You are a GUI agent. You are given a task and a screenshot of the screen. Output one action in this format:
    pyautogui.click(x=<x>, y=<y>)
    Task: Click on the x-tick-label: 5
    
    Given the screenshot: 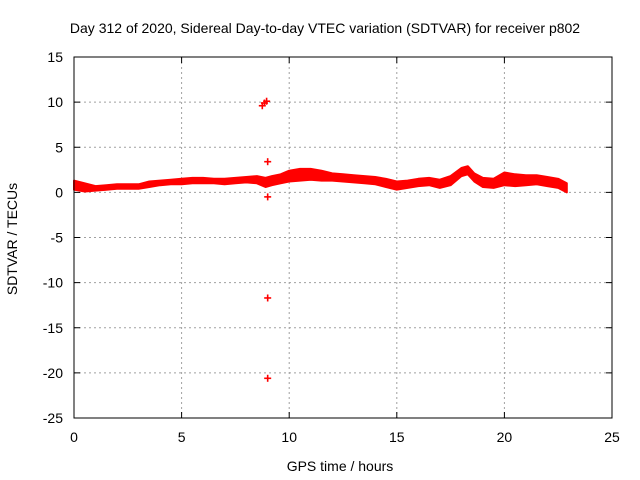 What is the action you would take?
    pyautogui.click(x=182, y=437)
    